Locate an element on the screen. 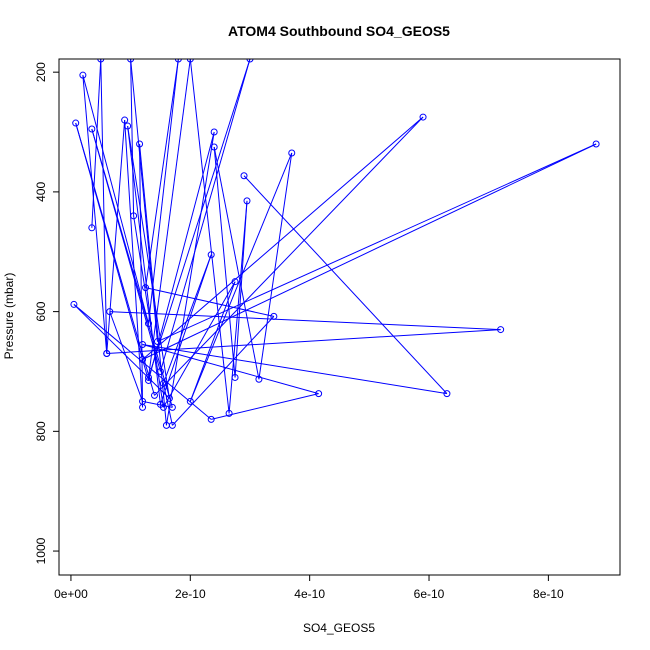  y-tick-label: 400 is located at coordinates (41, 192).